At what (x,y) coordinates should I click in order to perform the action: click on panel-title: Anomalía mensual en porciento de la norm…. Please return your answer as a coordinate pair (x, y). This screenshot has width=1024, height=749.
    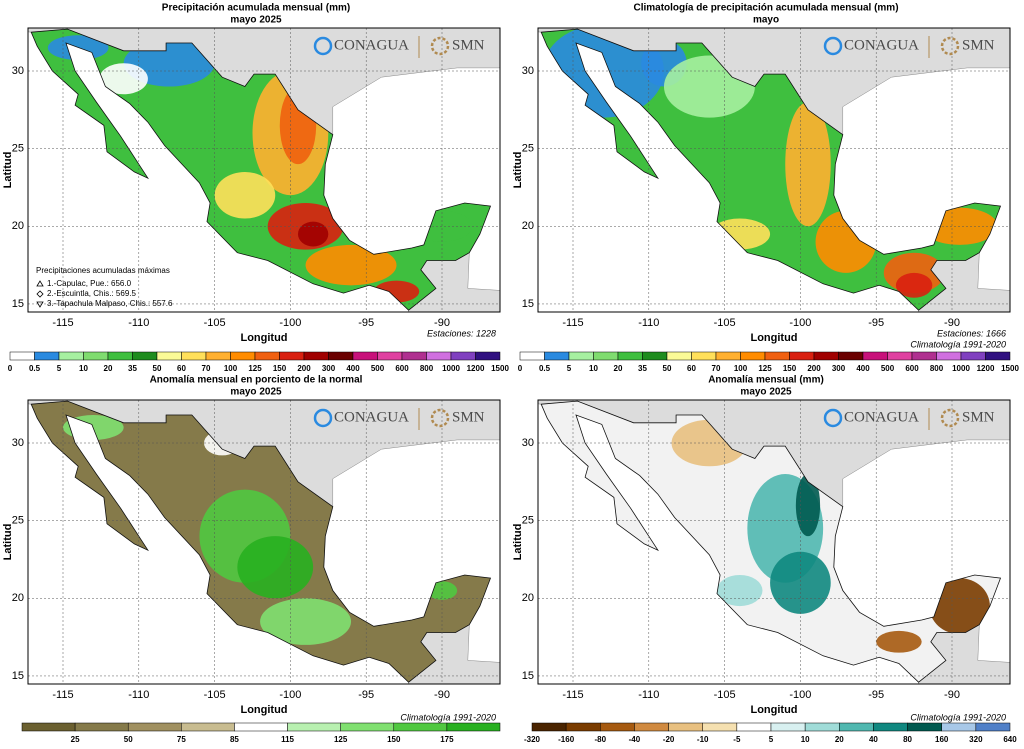
    Looking at the image, I should click on (256, 380).